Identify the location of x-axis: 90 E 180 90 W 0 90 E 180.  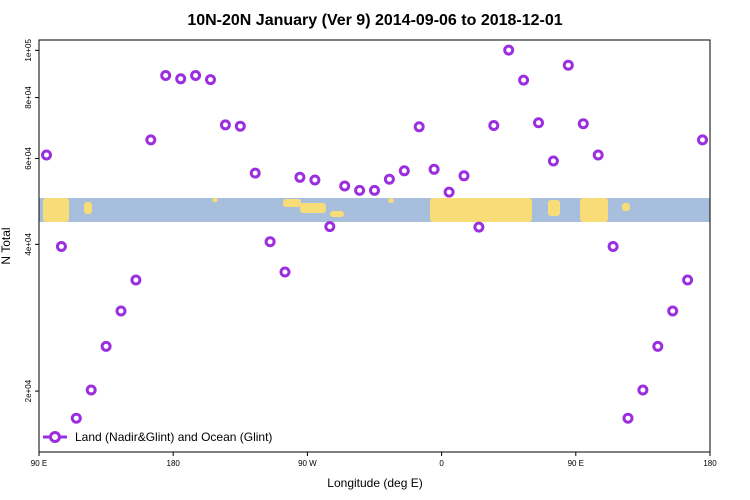
(374, 460).